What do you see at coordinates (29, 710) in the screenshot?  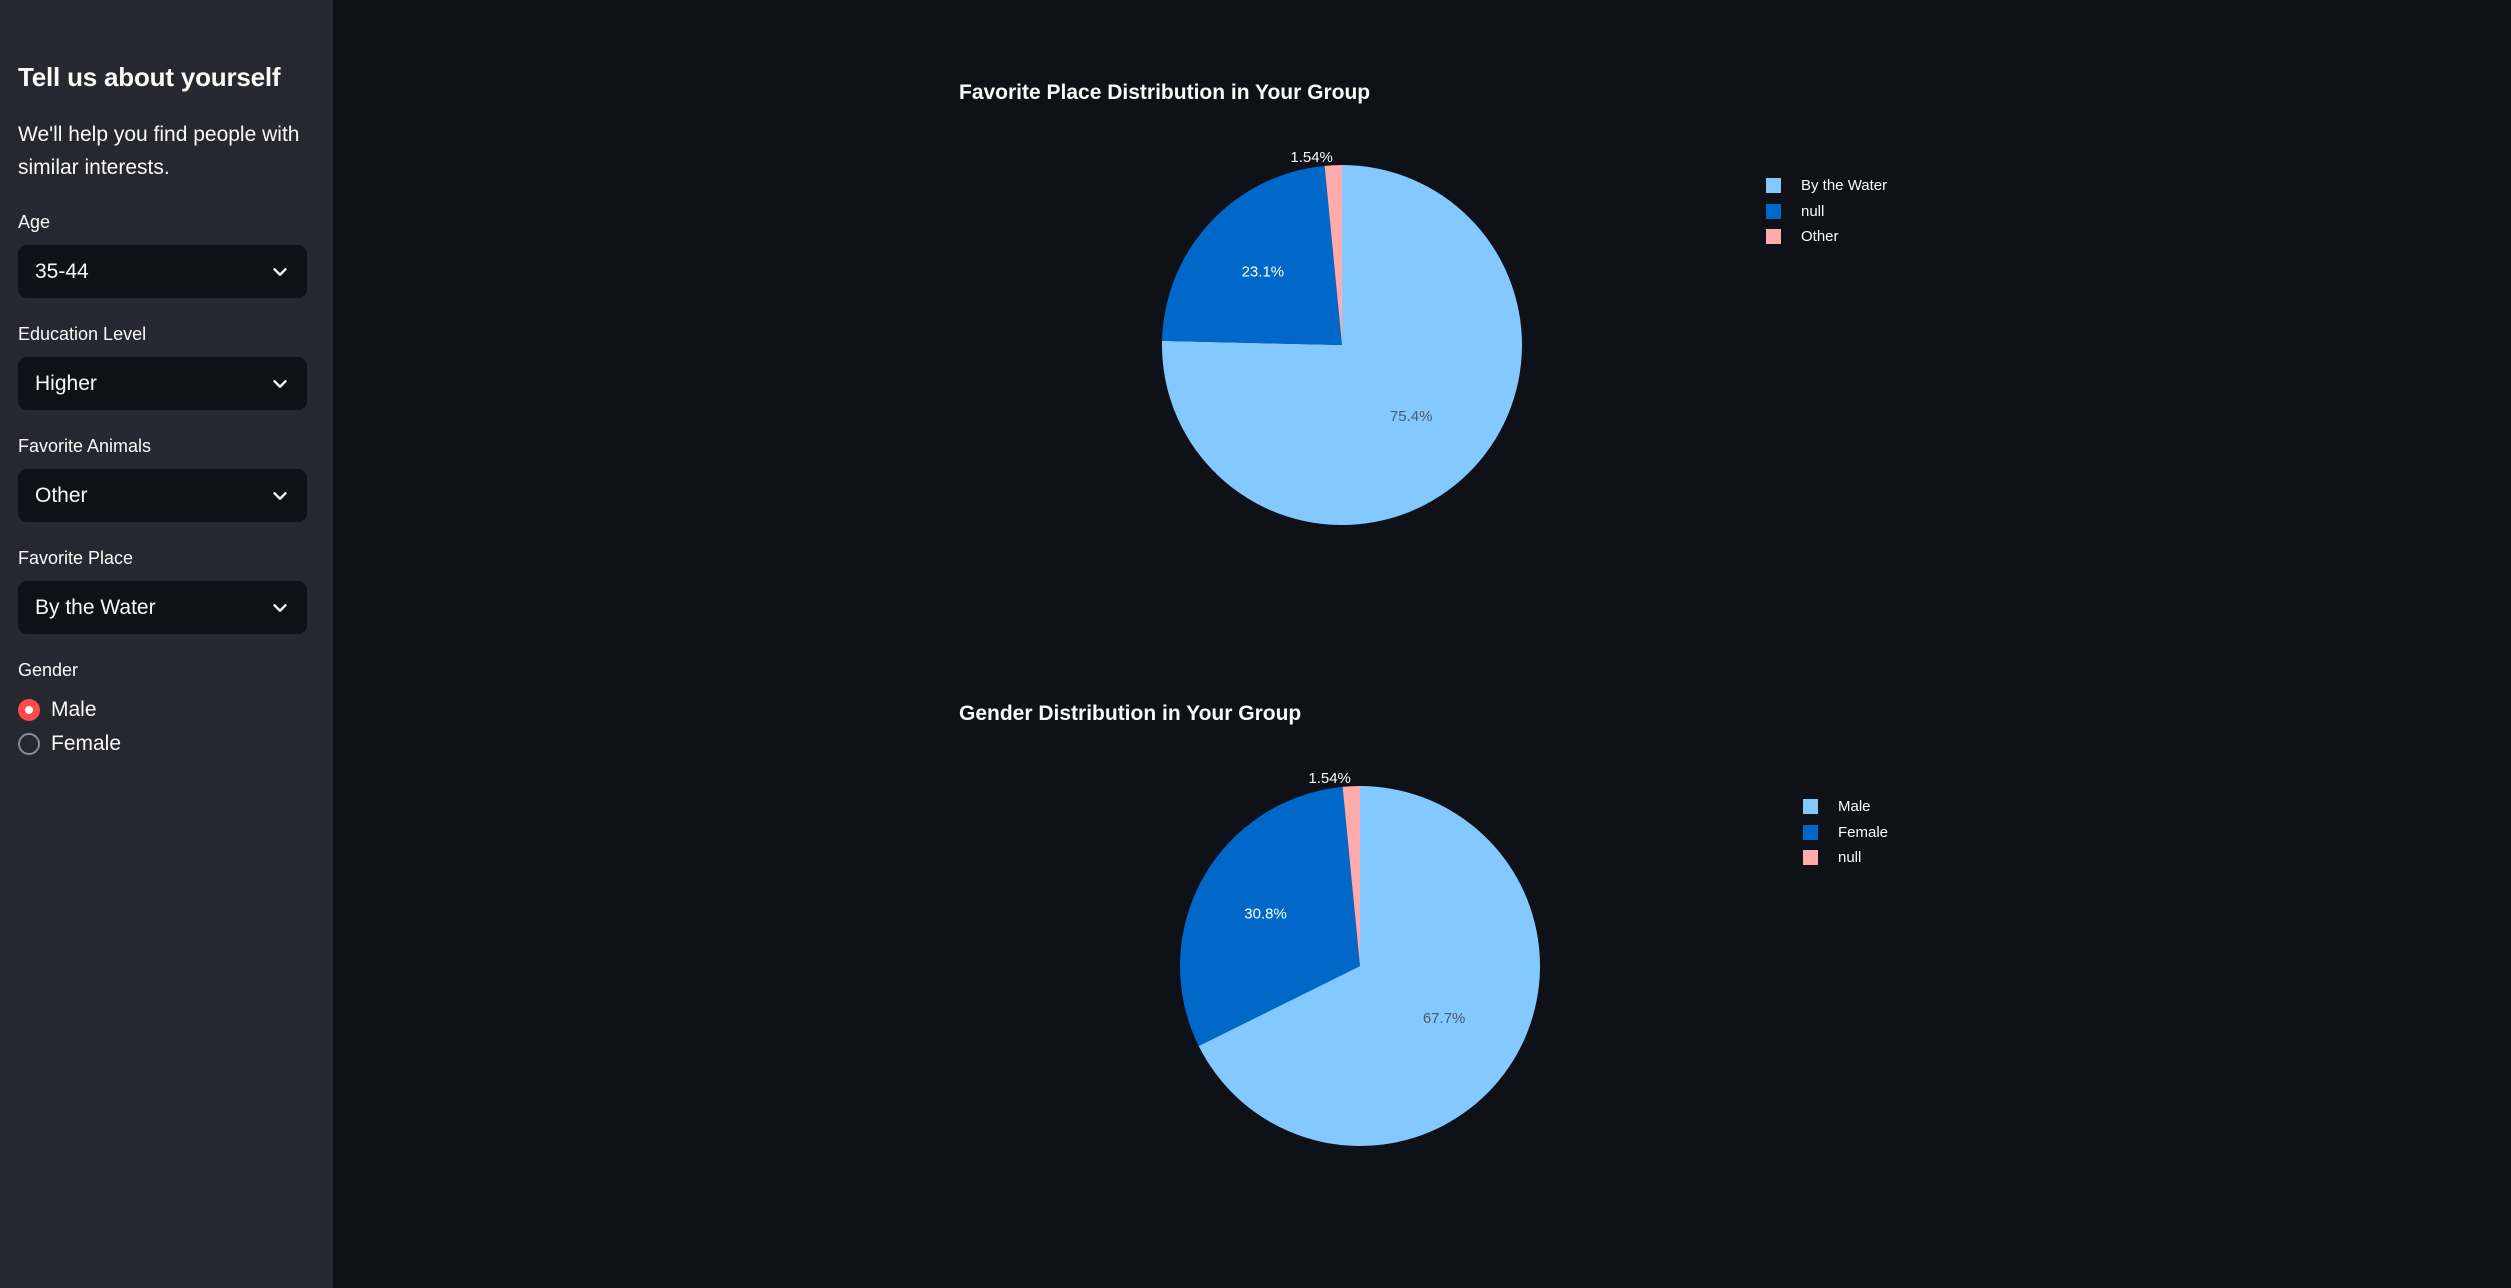 I see `radio-selected-icon` at bounding box center [29, 710].